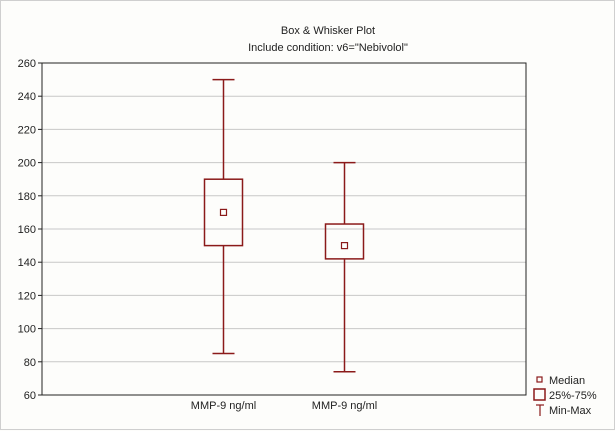 Image resolution: width=615 pixels, height=431 pixels. I want to click on y-tick-label: 100, so click(27, 330).